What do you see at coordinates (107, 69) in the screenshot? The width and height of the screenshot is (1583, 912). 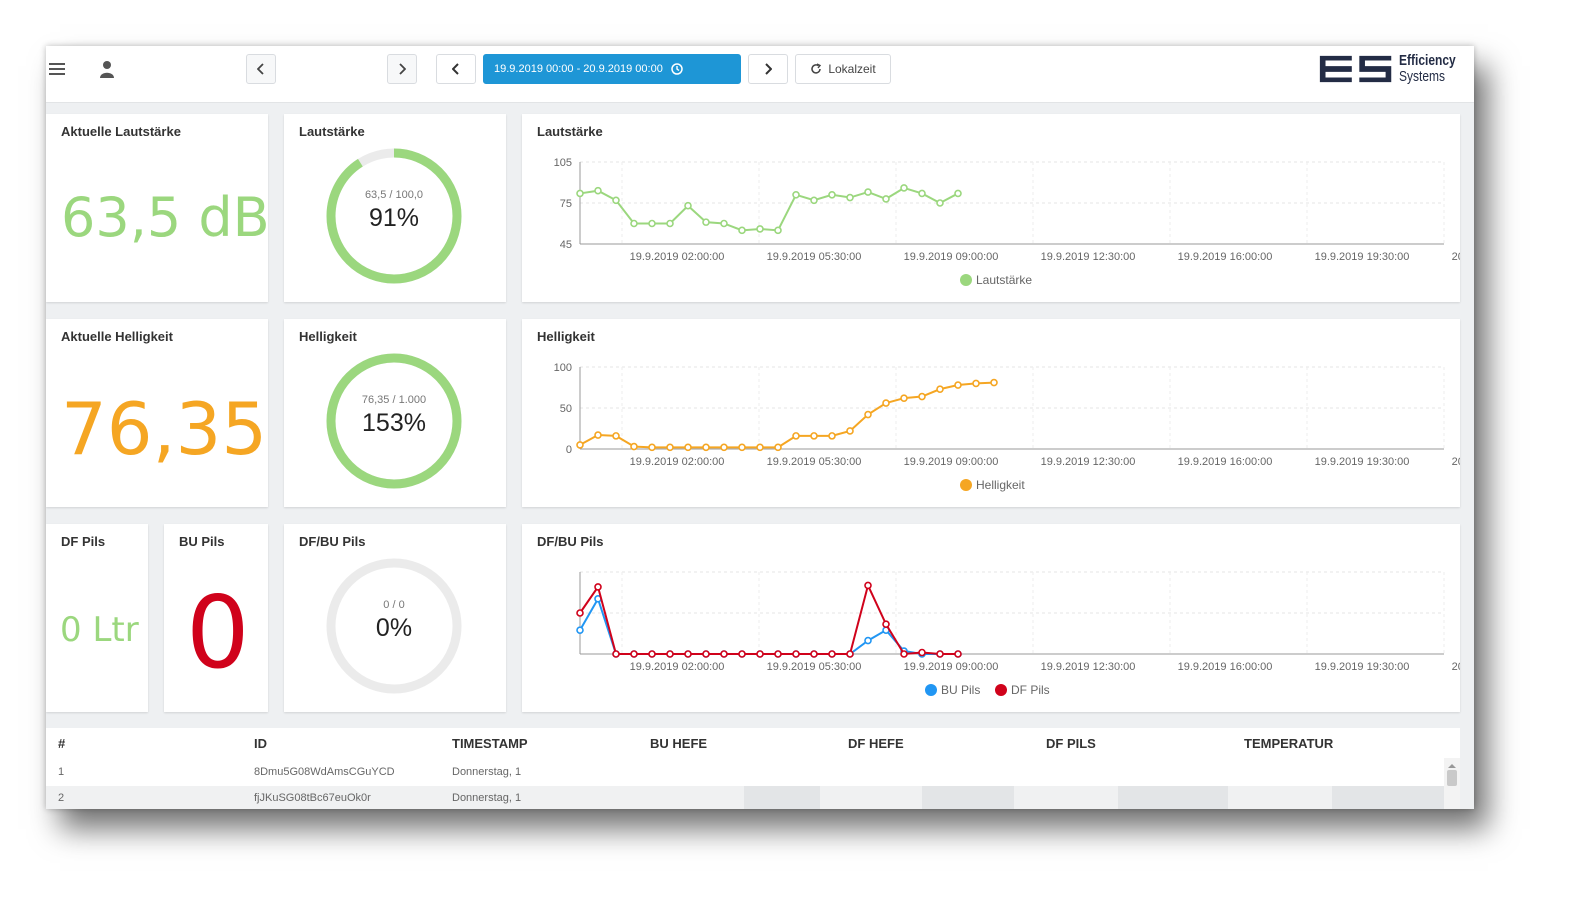 I see `user-icon` at bounding box center [107, 69].